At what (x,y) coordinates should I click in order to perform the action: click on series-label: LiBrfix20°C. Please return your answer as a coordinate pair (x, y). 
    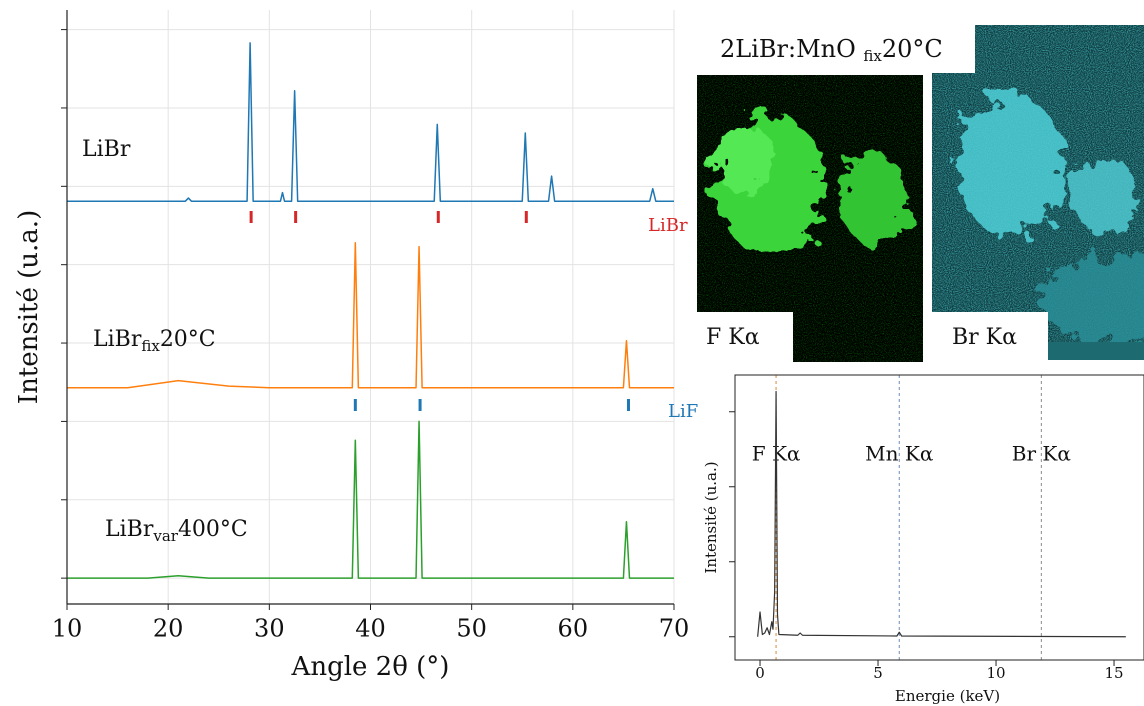
    Looking at the image, I should click on (154, 341).